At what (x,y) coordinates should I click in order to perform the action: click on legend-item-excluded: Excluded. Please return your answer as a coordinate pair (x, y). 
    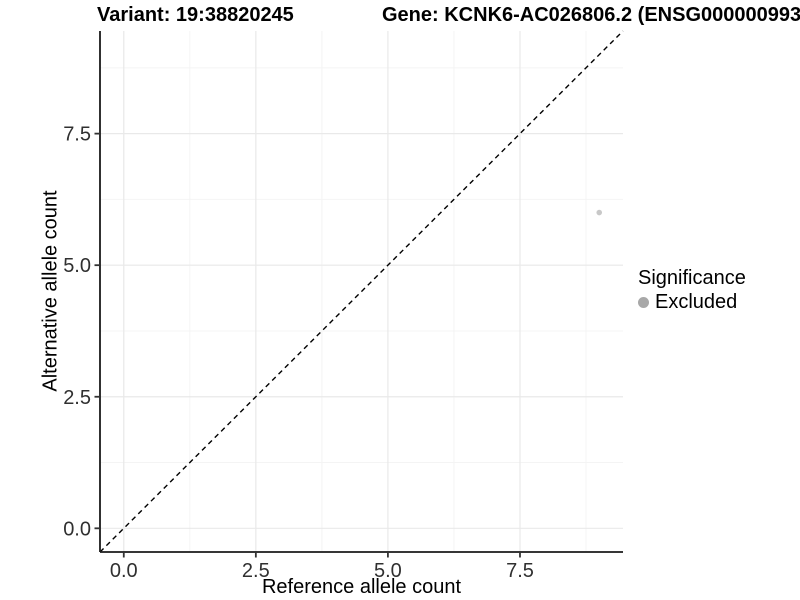
    Looking at the image, I should click on (692, 302).